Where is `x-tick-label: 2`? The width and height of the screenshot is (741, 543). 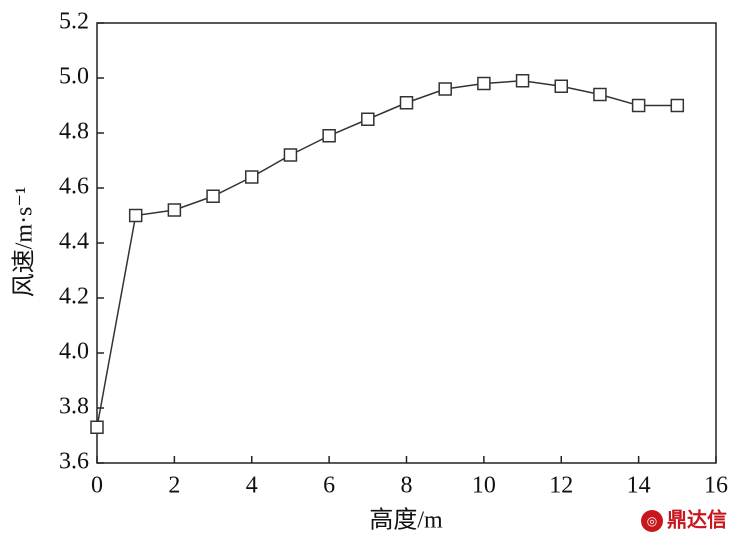 x-tick-label: 2 is located at coordinates (174, 486).